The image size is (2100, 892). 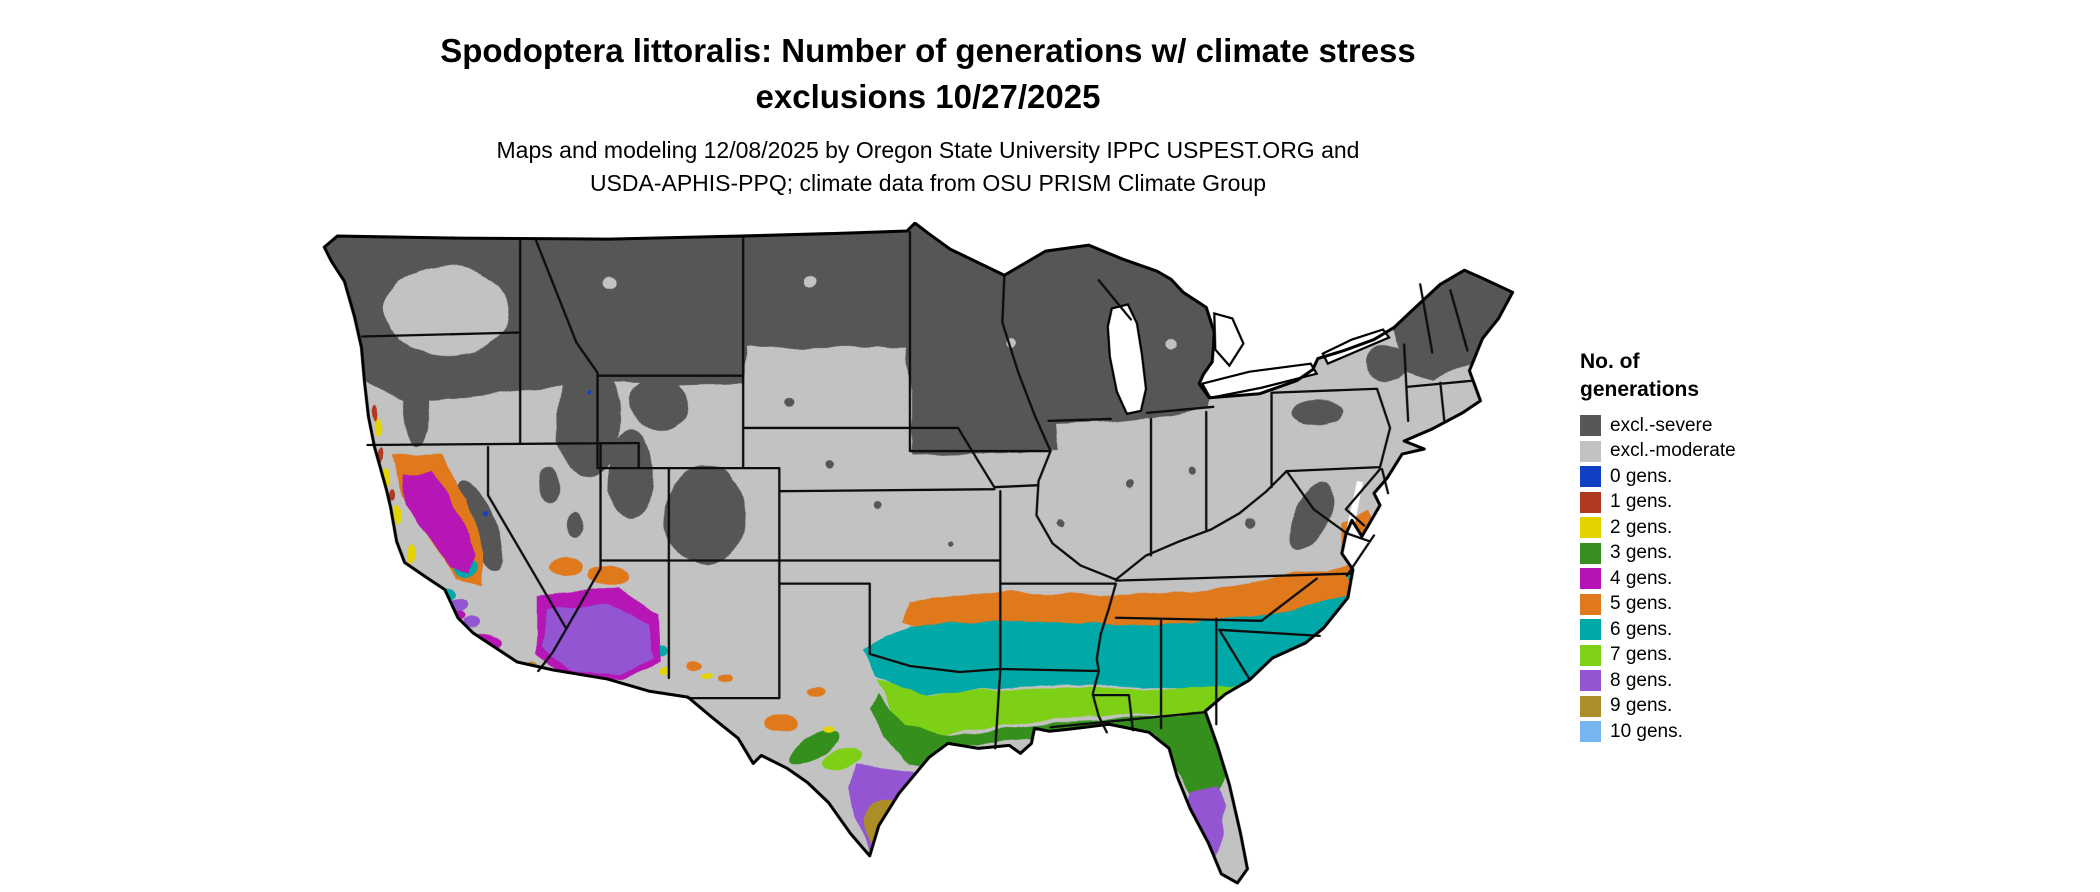 What do you see at coordinates (1641, 655) in the screenshot?
I see `legend-label: 7 gens.` at bounding box center [1641, 655].